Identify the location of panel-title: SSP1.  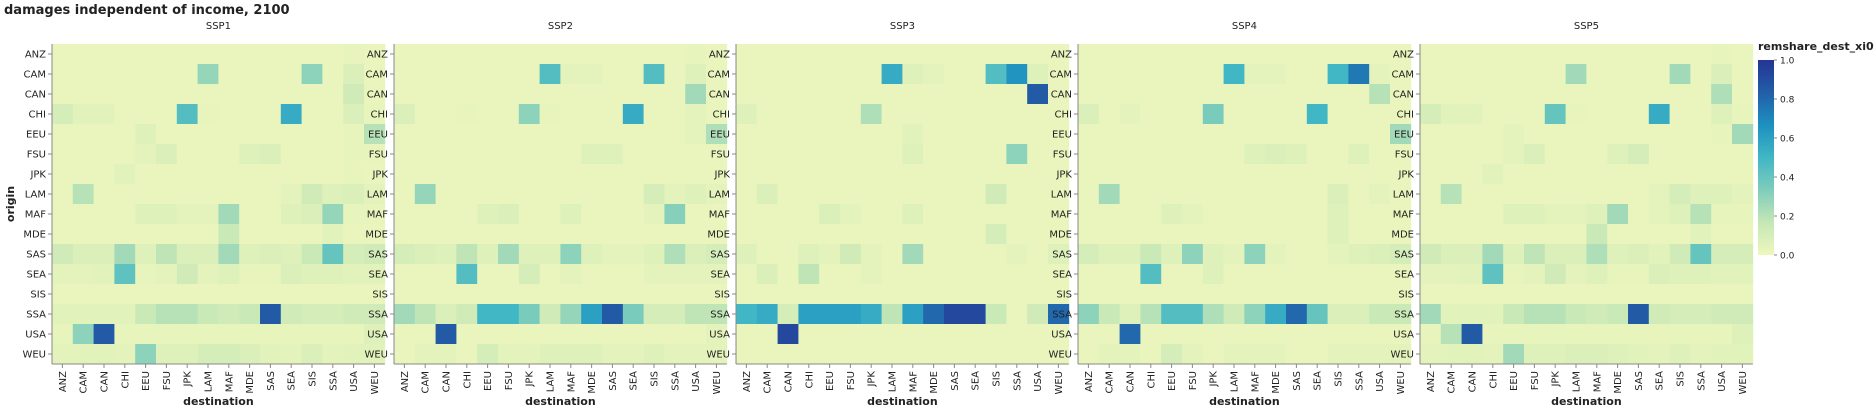
(218, 26).